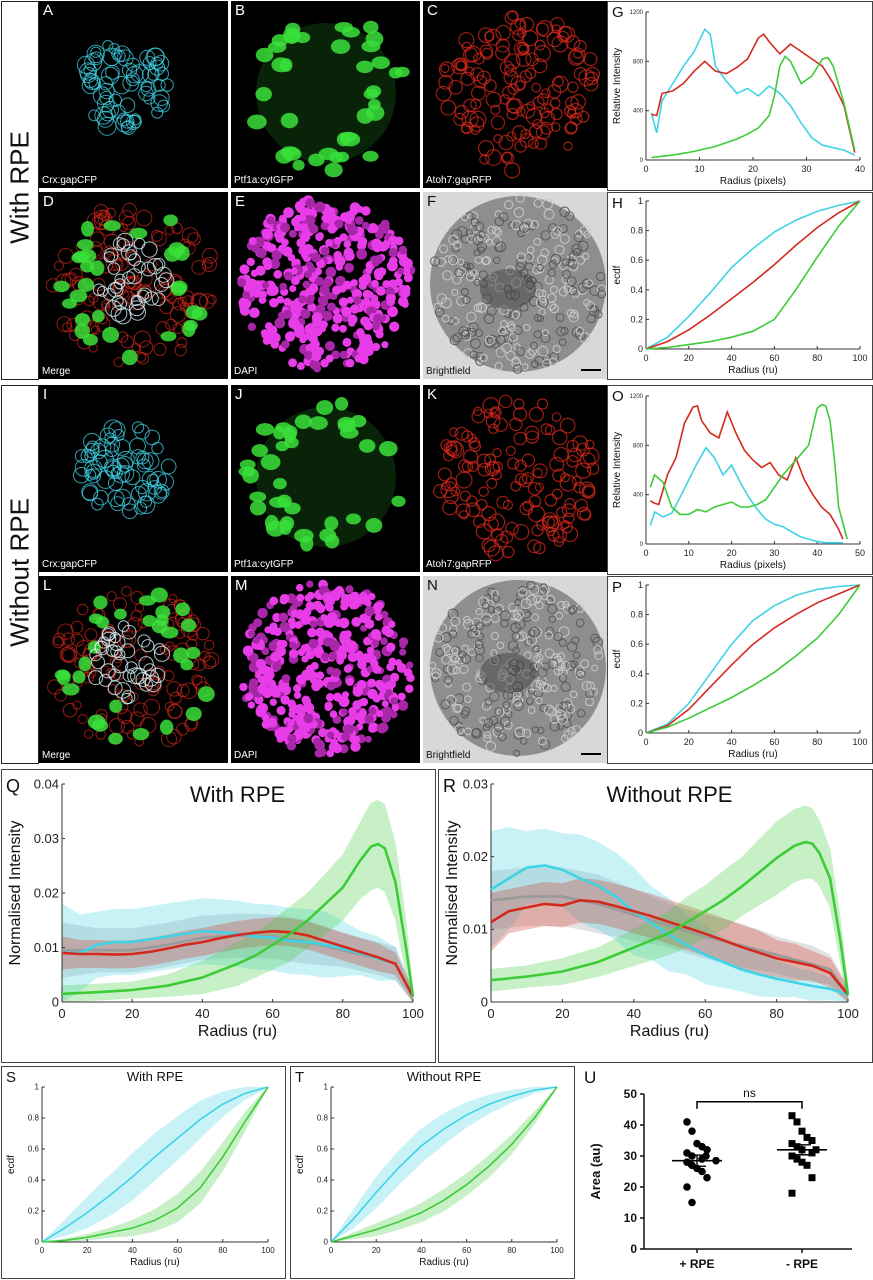 This screenshot has width=873, height=1280. I want to click on chart-u: U 0 10 20 30 40 50 Area (au) + RPE - RPE ns, so click(726, 1171).